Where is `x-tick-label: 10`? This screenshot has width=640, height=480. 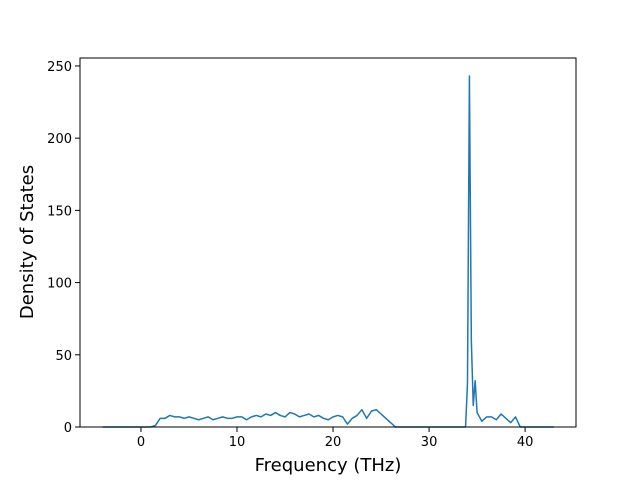 x-tick-label: 10 is located at coordinates (237, 442).